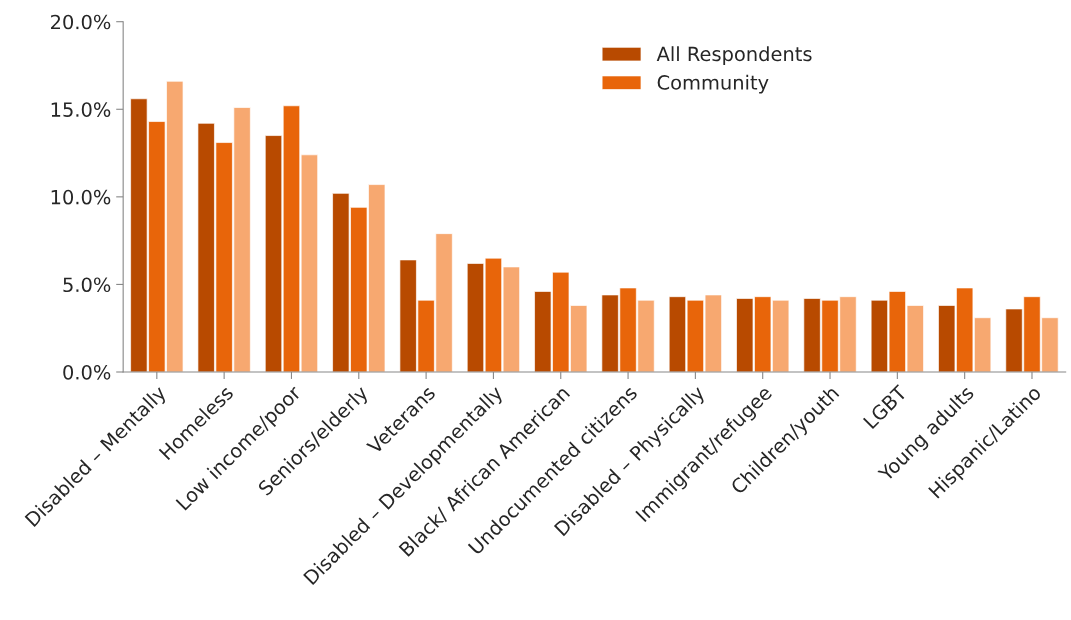 Image resolution: width=1071 pixels, height=620 pixels. What do you see at coordinates (734, 56) in the screenshot?
I see `legend-label: All Respondents` at bounding box center [734, 56].